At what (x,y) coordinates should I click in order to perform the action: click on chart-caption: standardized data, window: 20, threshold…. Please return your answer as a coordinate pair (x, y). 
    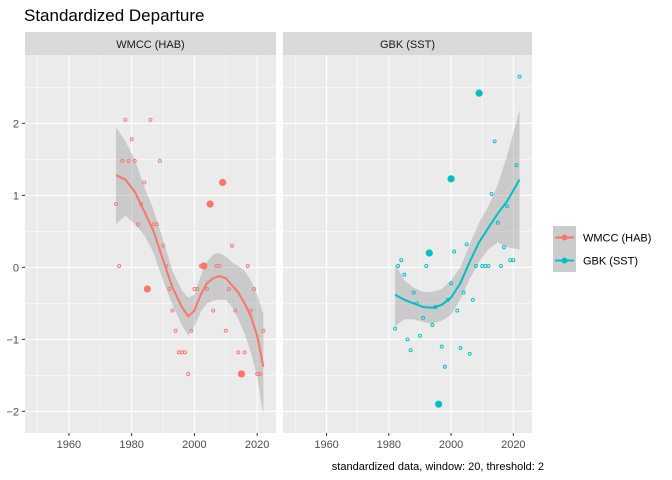
    Looking at the image, I should click on (438, 467).